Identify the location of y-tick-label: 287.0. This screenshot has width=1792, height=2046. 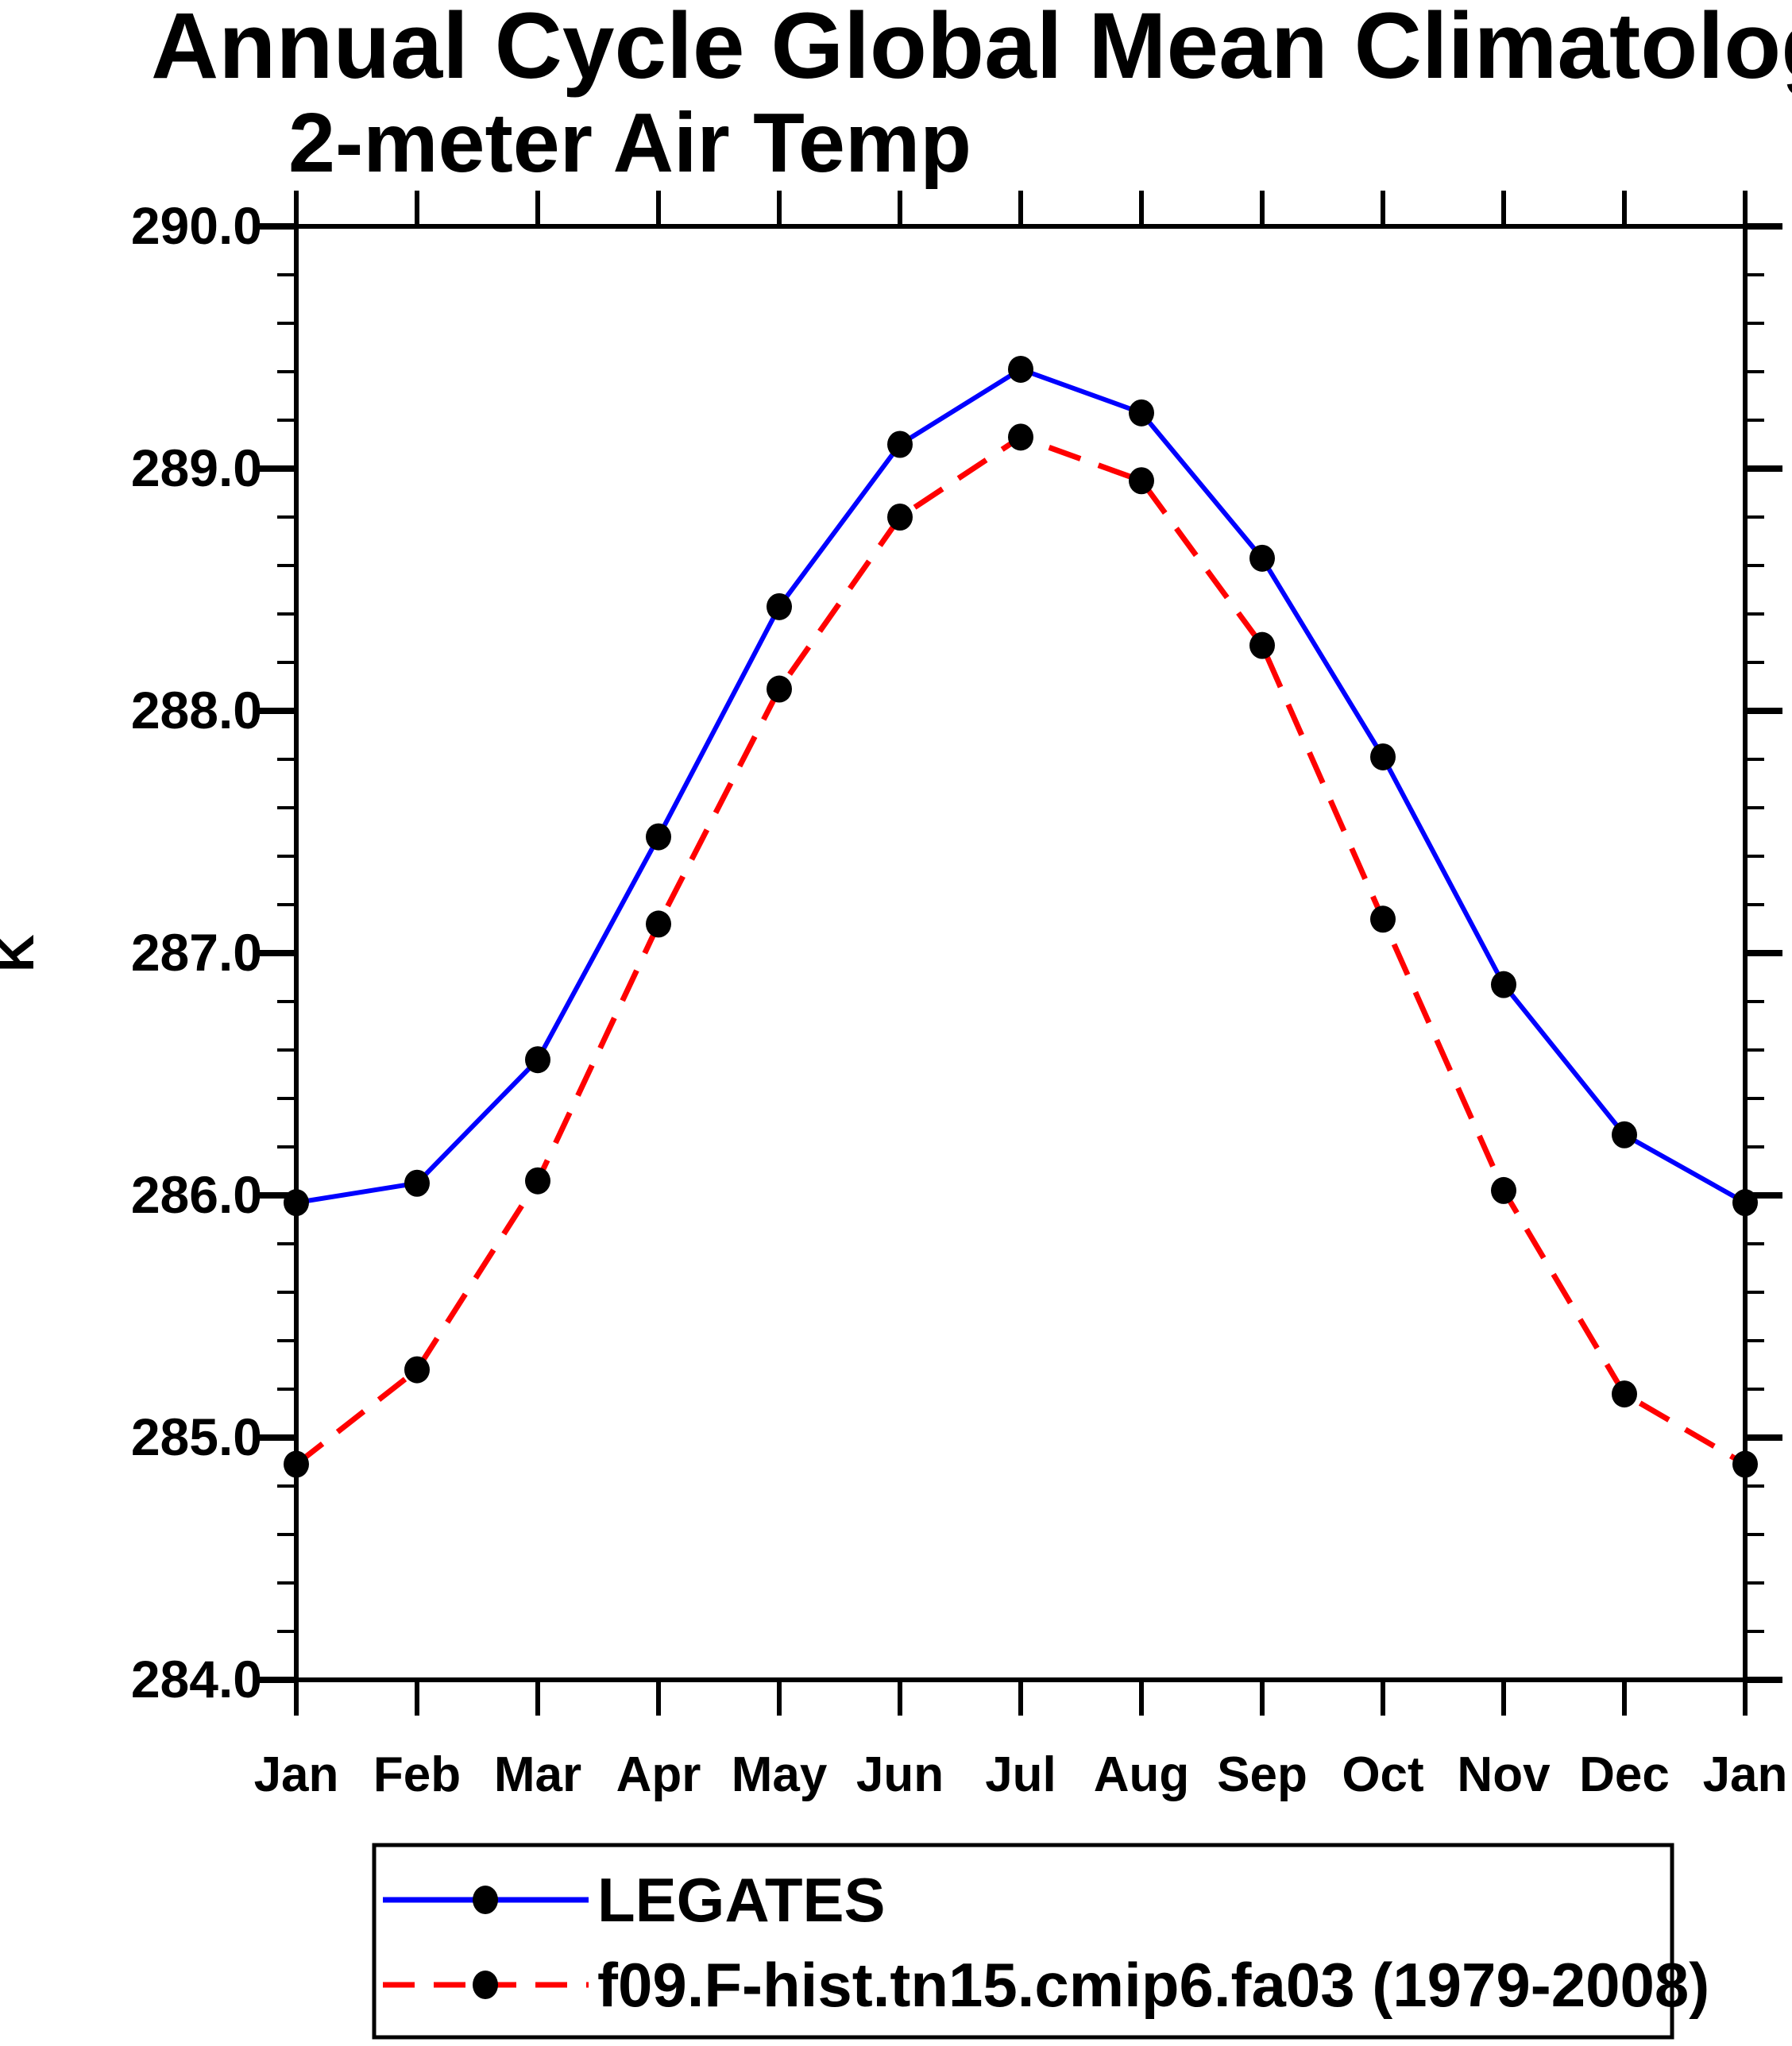
(196, 952).